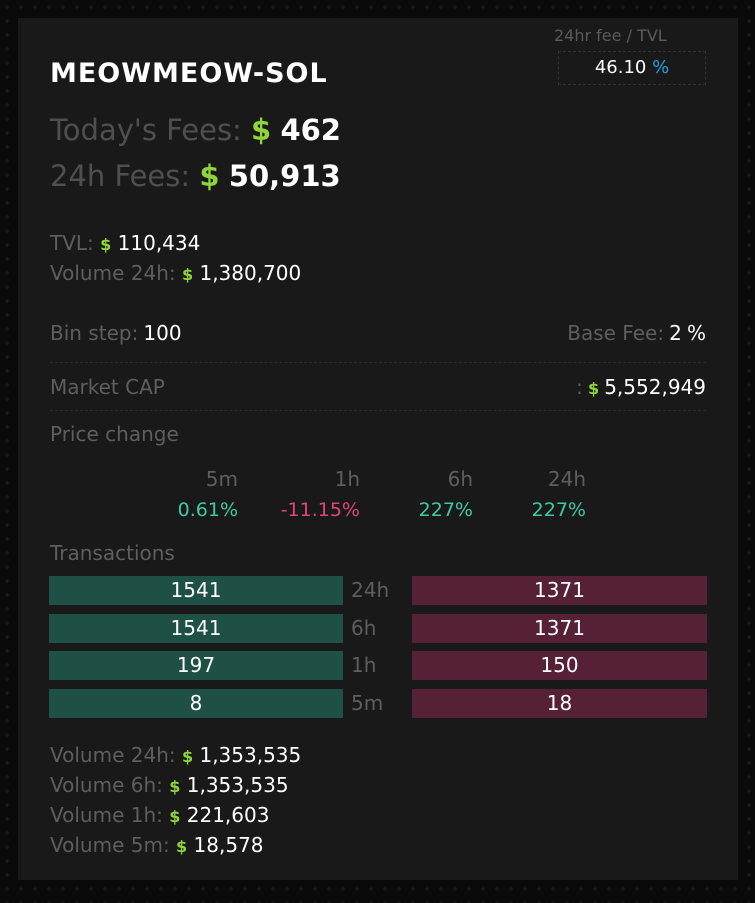 The width and height of the screenshot is (755, 903). I want to click on bin-step-label: Bin step:, so click(94, 333).